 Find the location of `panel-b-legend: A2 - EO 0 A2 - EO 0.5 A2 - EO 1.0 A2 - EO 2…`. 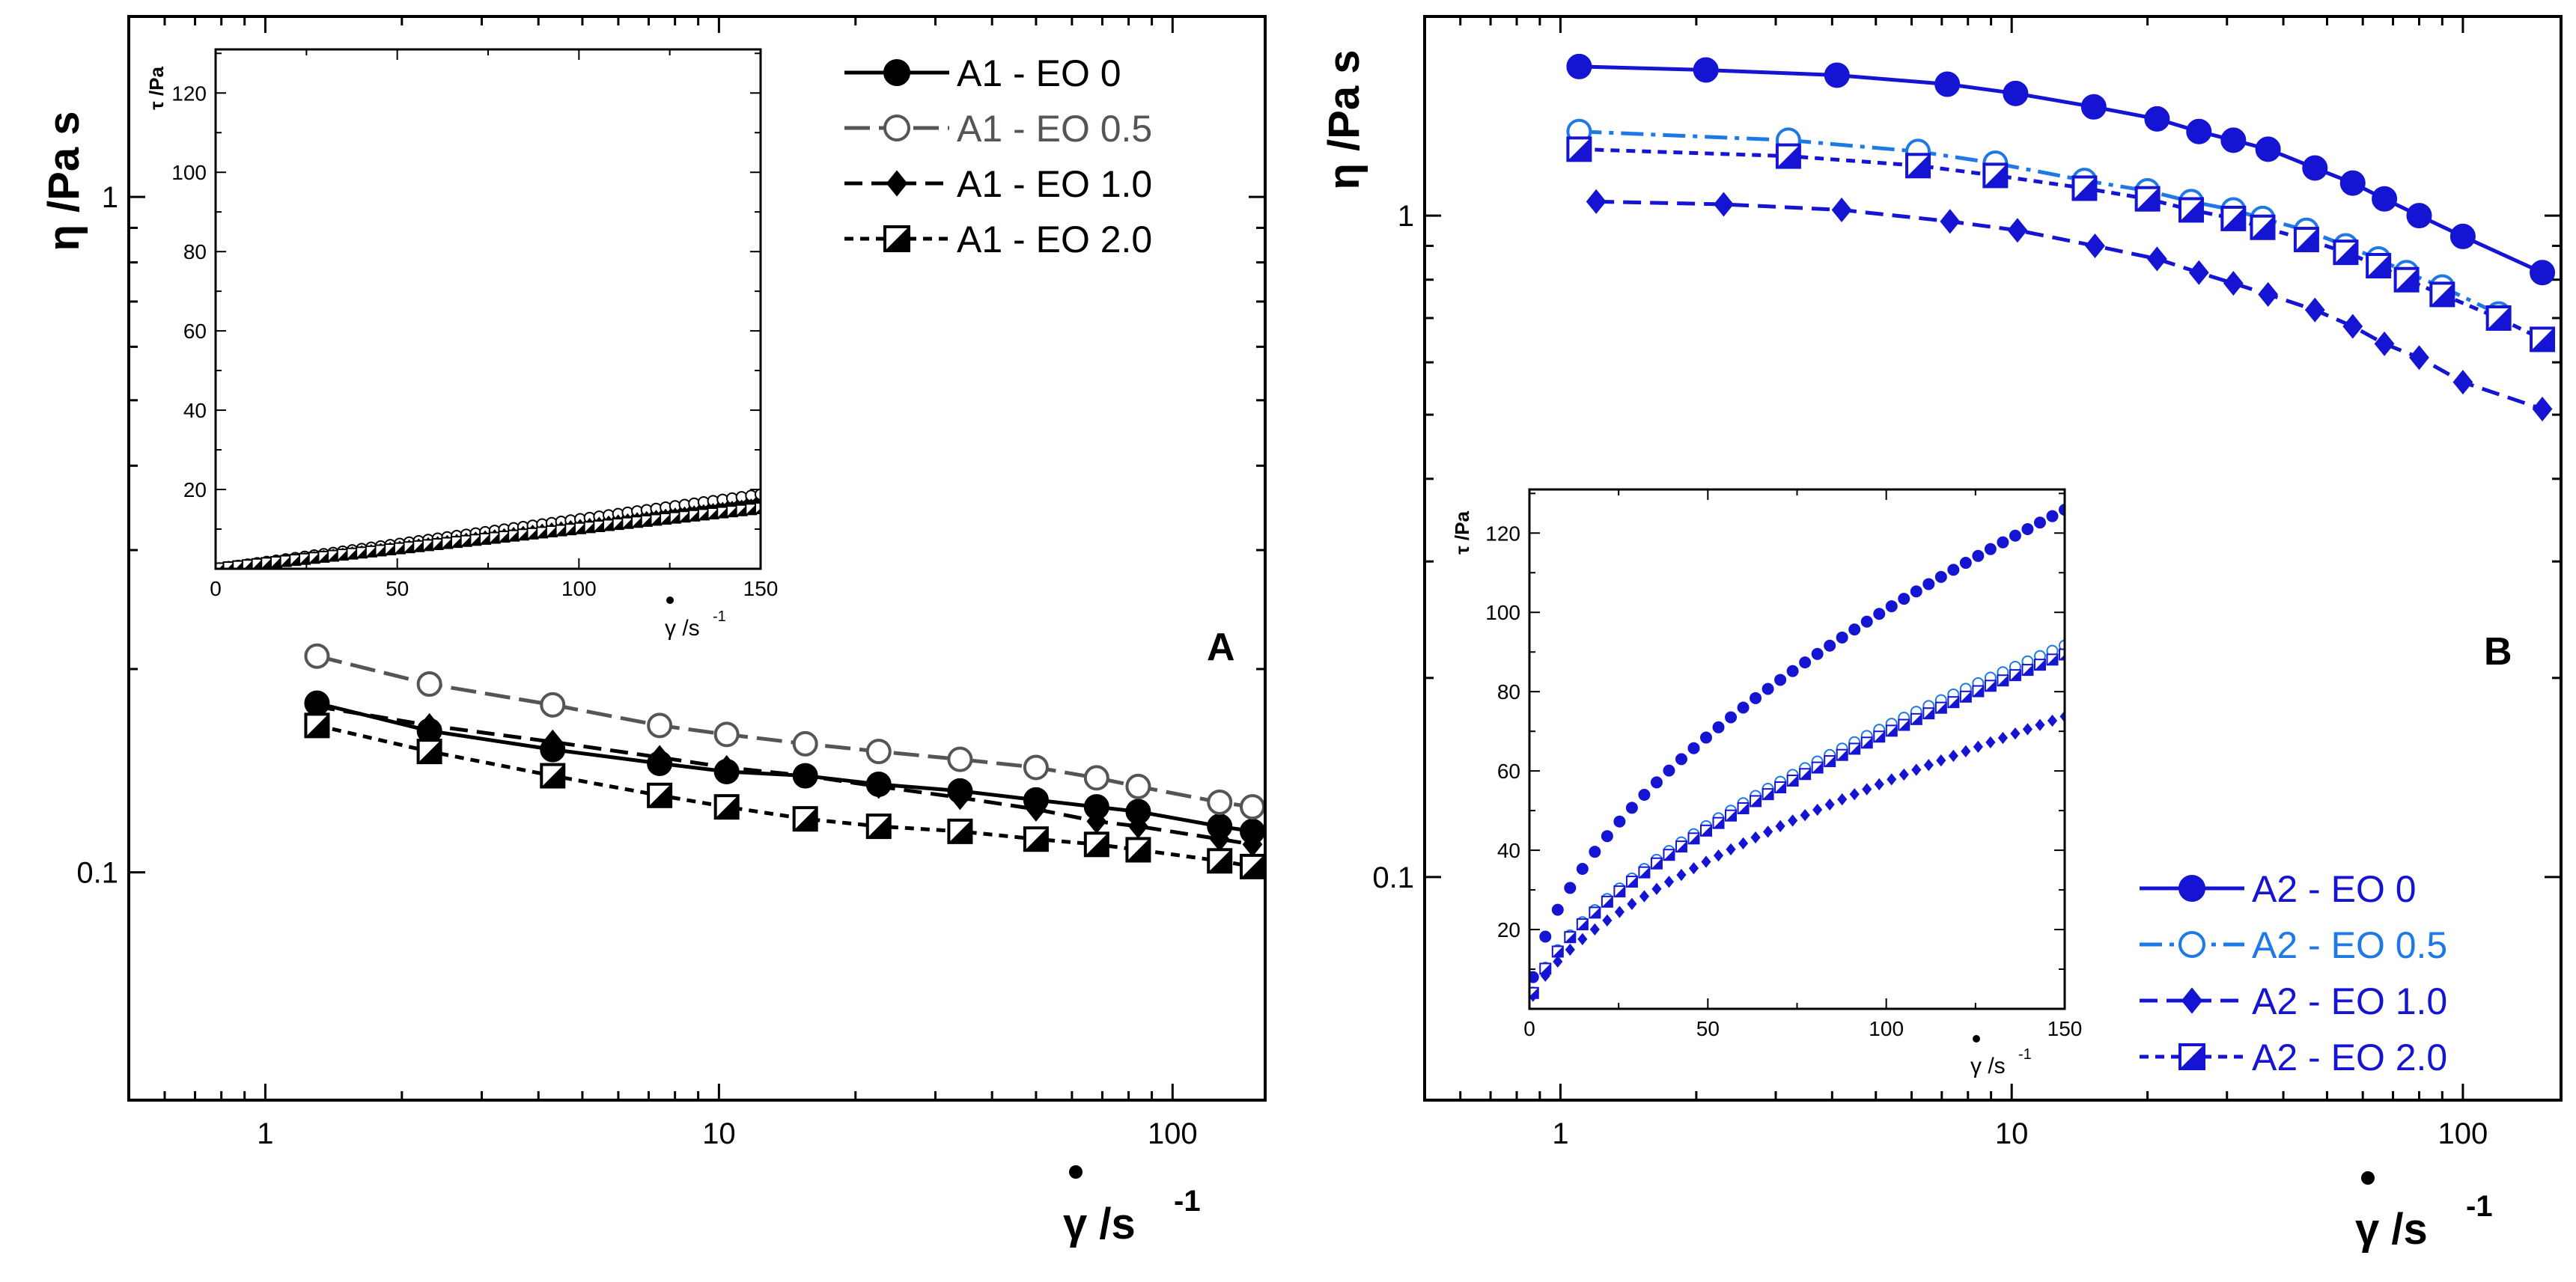

panel-b-legend: A2 - EO 0 A2 - EO 0.5 A2 - EO 1.0 A2 - EO 2… is located at coordinates (2293, 973).